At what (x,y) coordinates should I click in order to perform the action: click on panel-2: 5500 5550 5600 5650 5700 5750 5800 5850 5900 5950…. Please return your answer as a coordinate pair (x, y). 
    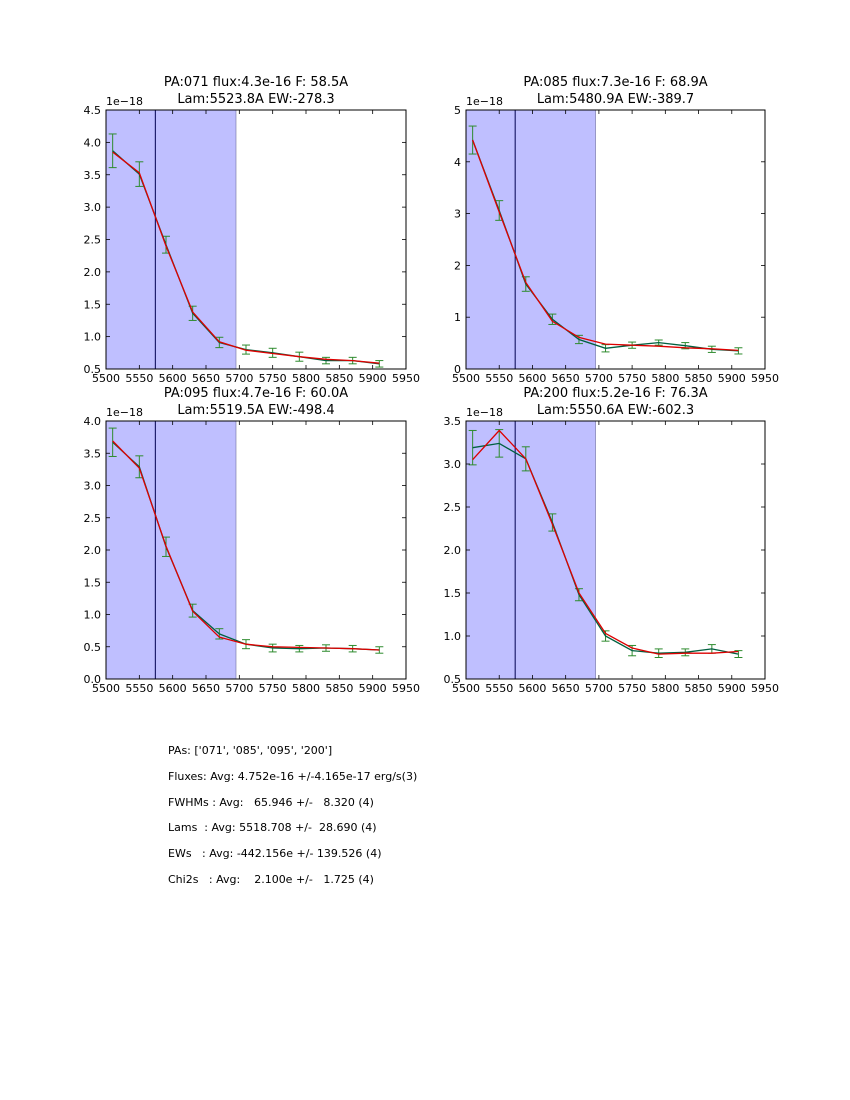
    Looking at the image, I should click on (615, 230).